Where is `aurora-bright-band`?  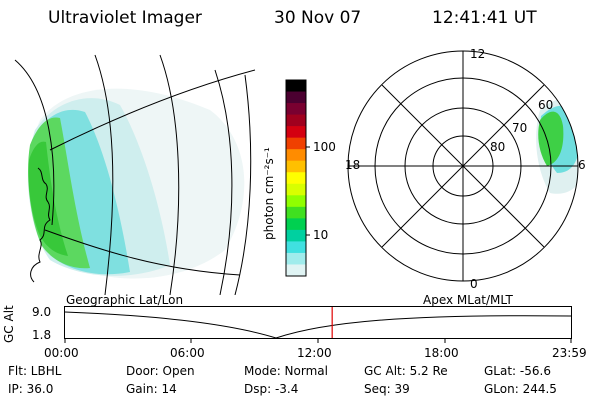
aurora-bright-band is located at coordinates (48, 198).